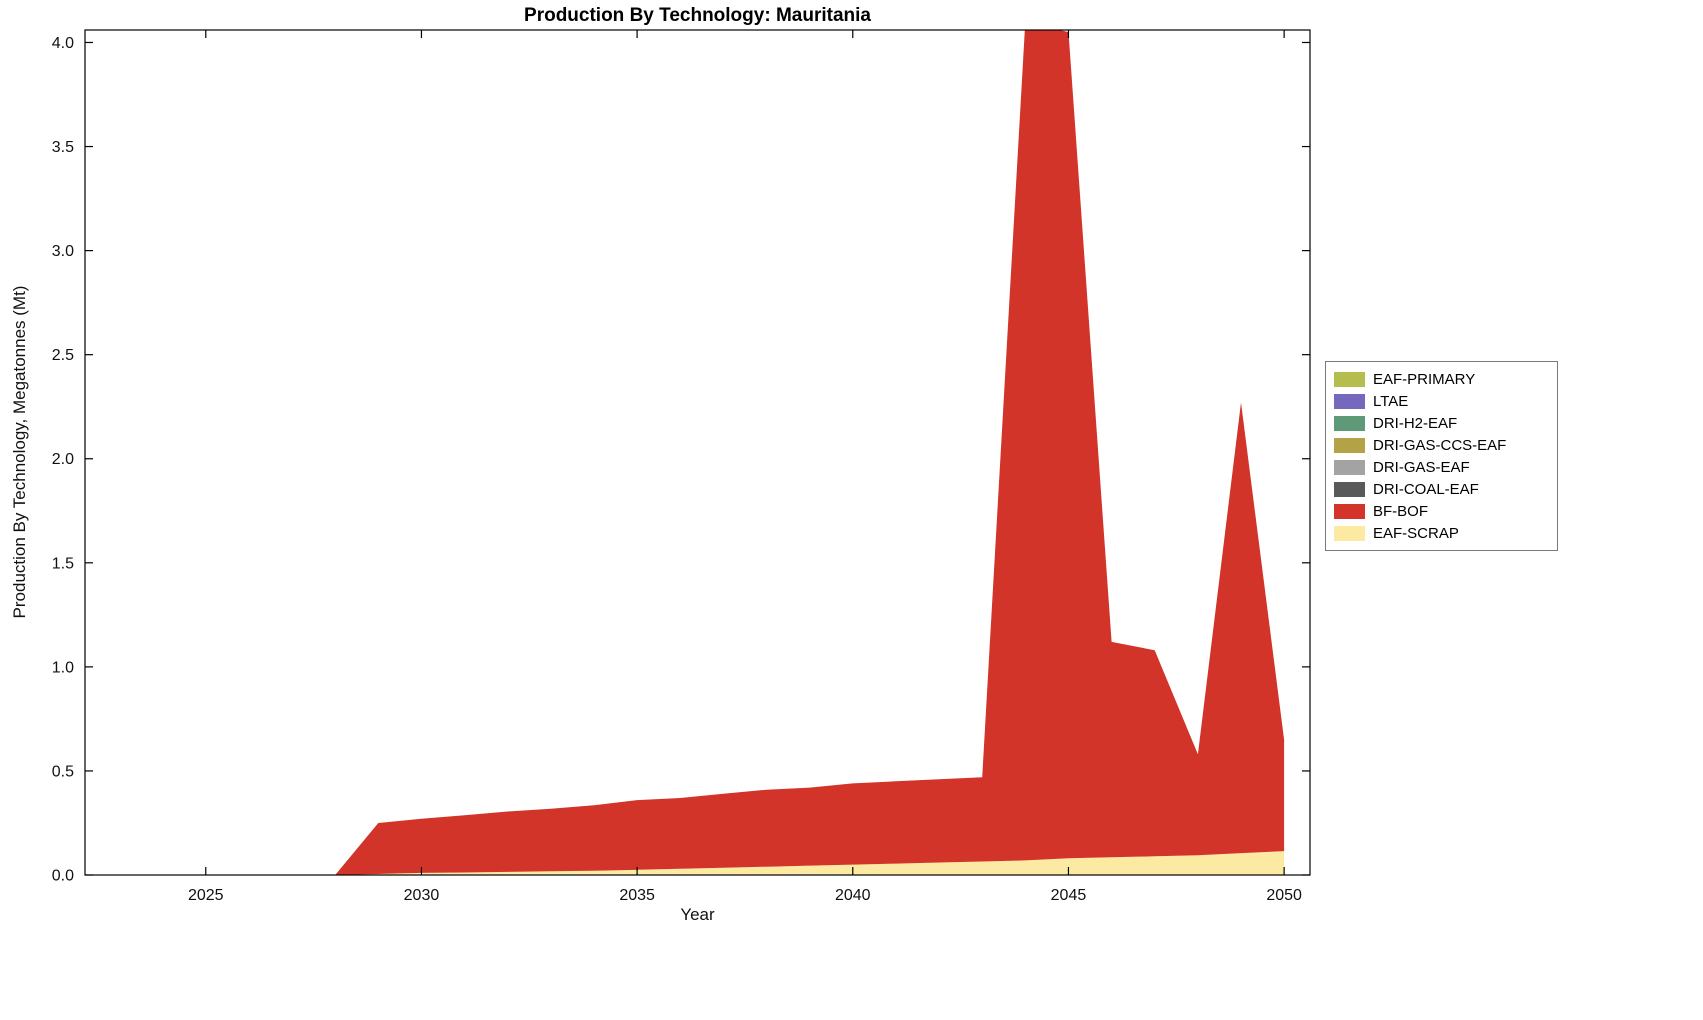 This screenshot has height=1020, width=1703. I want to click on y-tick-label: 2.5, so click(63, 355).